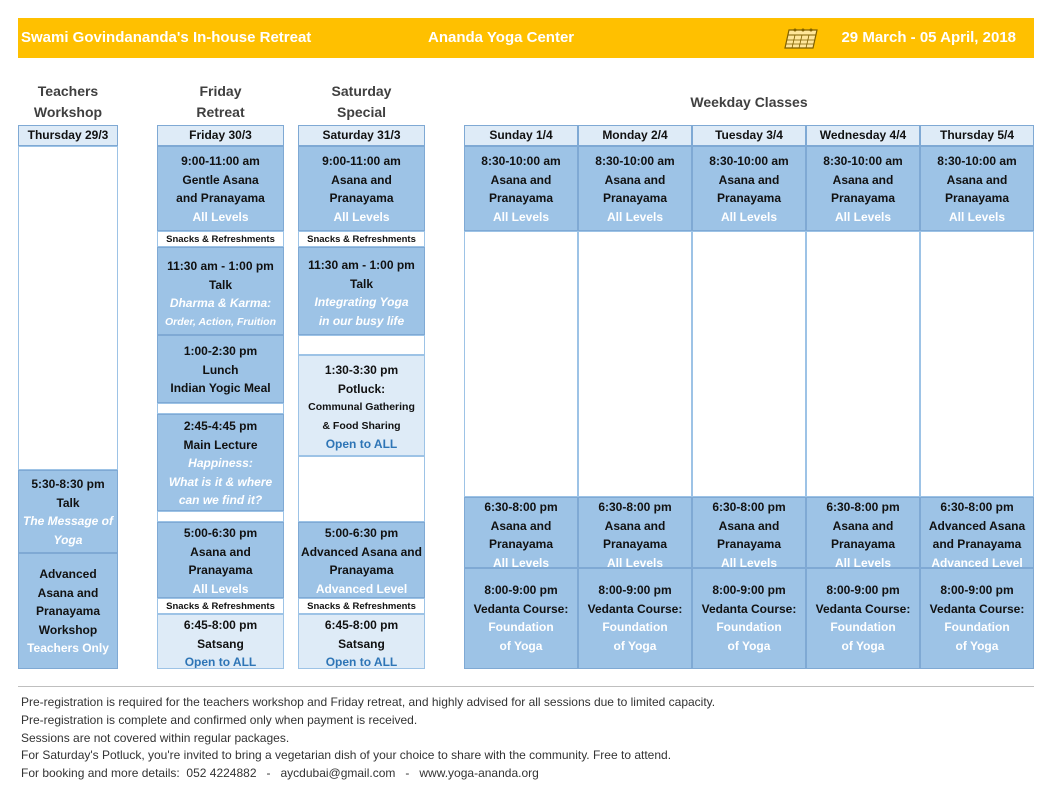 This screenshot has width=1052, height=800. What do you see at coordinates (361, 425) in the screenshot?
I see `session-subtitle: & Food Sharing` at bounding box center [361, 425].